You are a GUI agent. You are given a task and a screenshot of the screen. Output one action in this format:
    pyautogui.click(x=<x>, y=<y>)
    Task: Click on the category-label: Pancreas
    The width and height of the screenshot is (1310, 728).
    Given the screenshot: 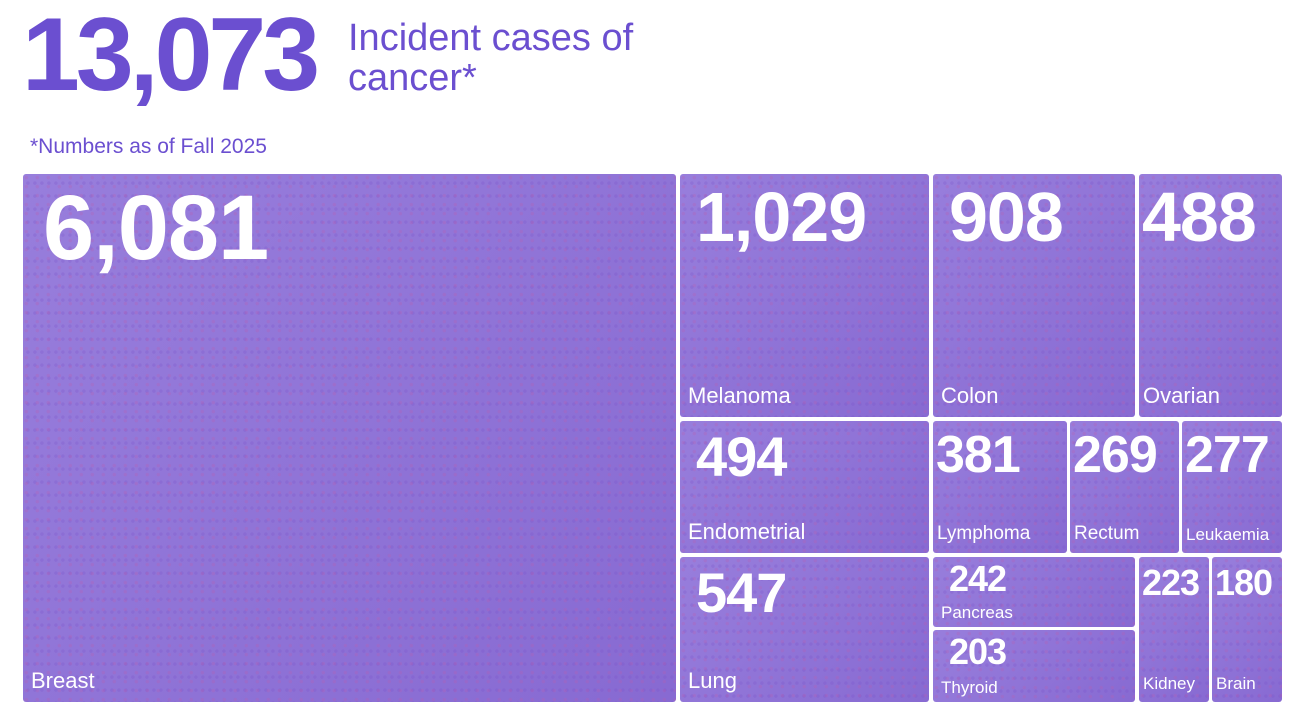 What is the action you would take?
    pyautogui.click(x=977, y=612)
    